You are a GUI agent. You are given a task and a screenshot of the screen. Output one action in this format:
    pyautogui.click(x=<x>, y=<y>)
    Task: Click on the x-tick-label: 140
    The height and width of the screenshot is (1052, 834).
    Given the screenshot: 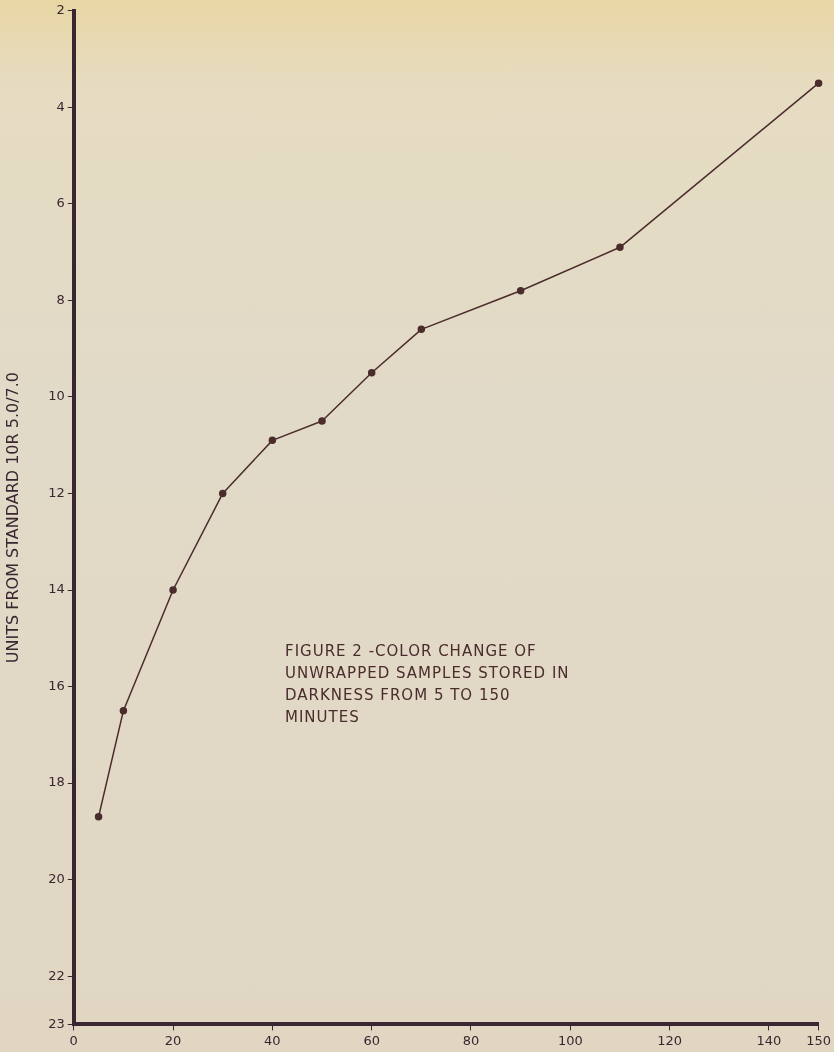 What is the action you would take?
    pyautogui.click(x=769, y=1040)
    